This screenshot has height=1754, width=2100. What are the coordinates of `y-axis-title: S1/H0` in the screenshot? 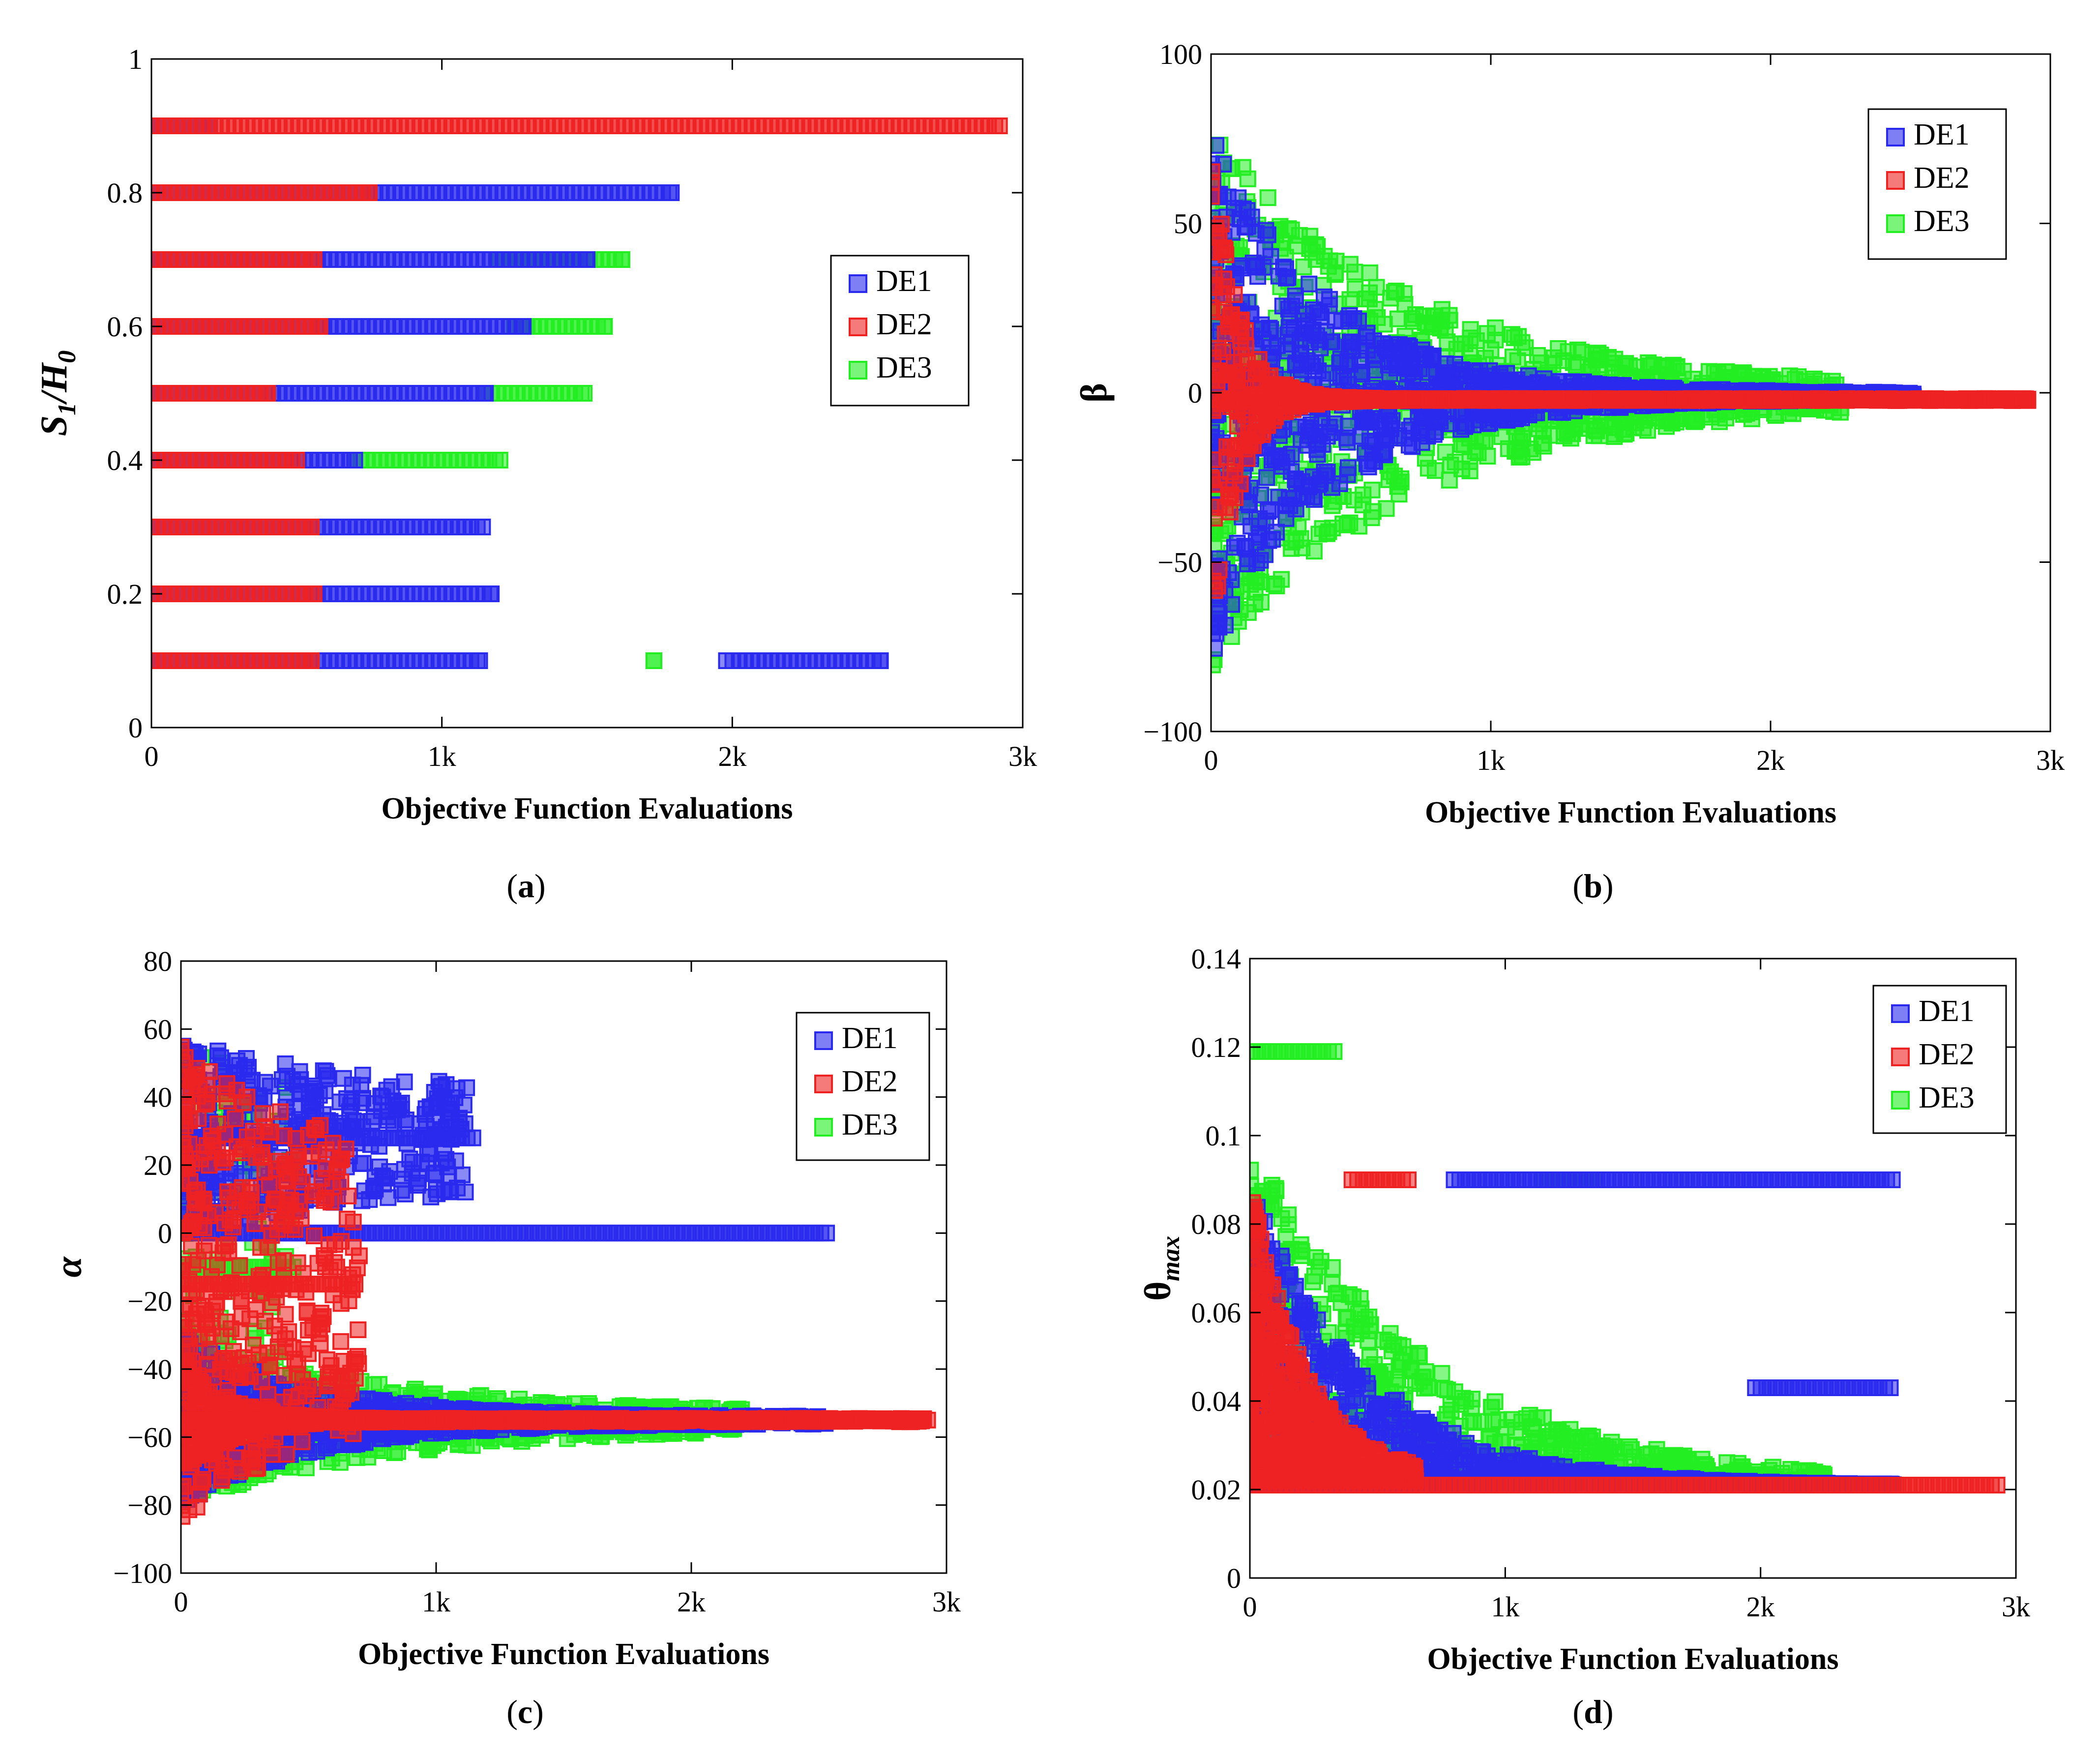 It's located at (57, 394).